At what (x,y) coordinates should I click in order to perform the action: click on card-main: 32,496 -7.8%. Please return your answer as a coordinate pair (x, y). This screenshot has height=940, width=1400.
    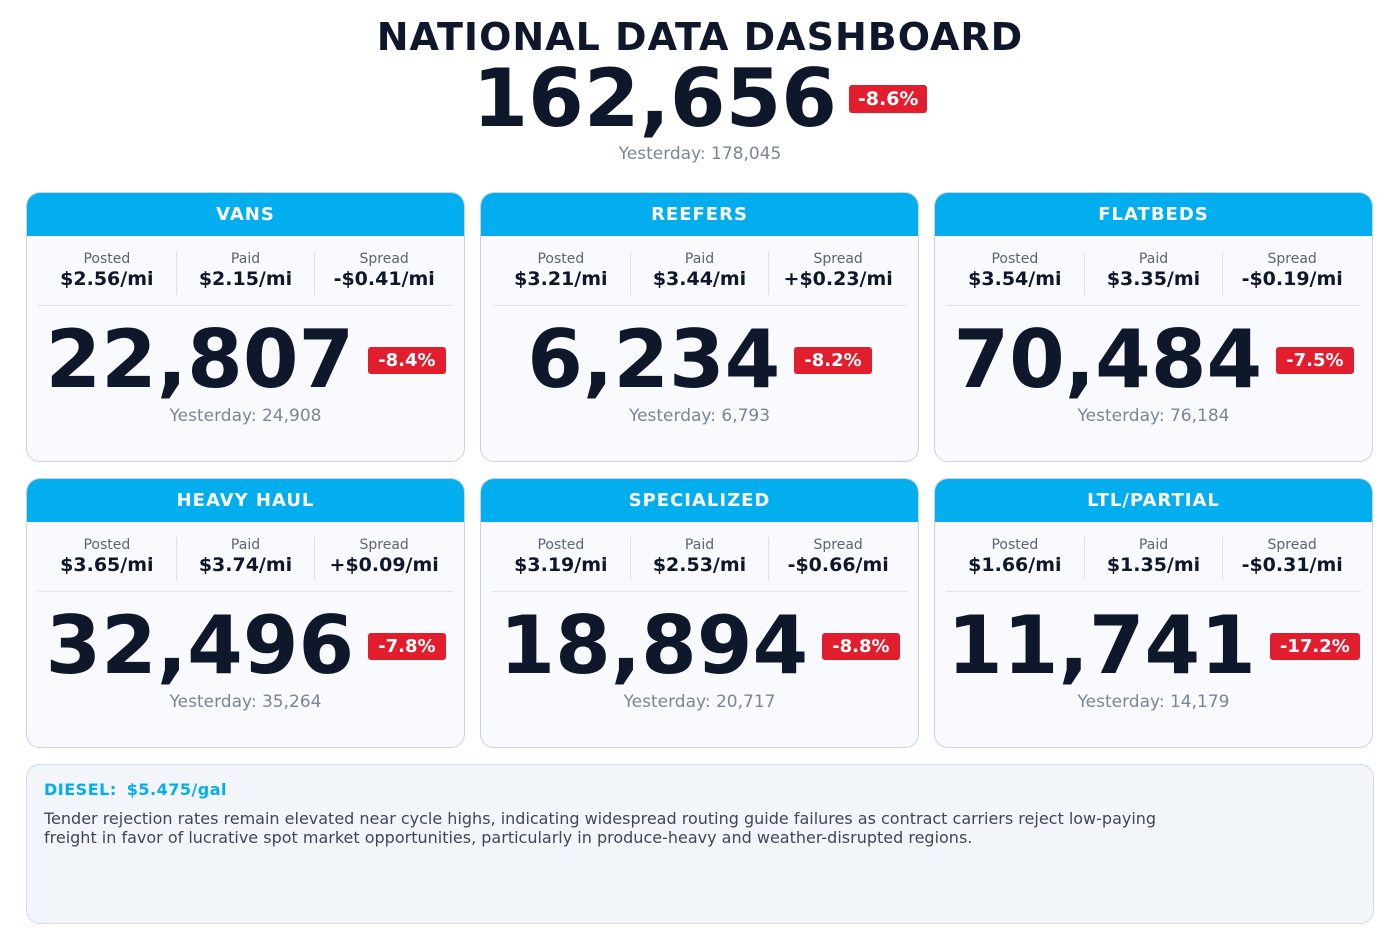
    Looking at the image, I should click on (245, 646).